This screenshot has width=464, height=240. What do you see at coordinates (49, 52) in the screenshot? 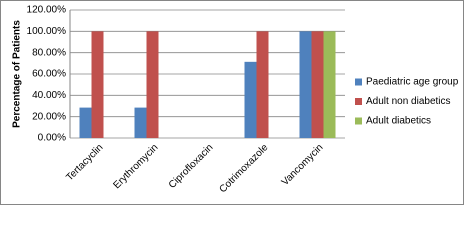
I see `y-tick-label: 80.00%` at bounding box center [49, 52].